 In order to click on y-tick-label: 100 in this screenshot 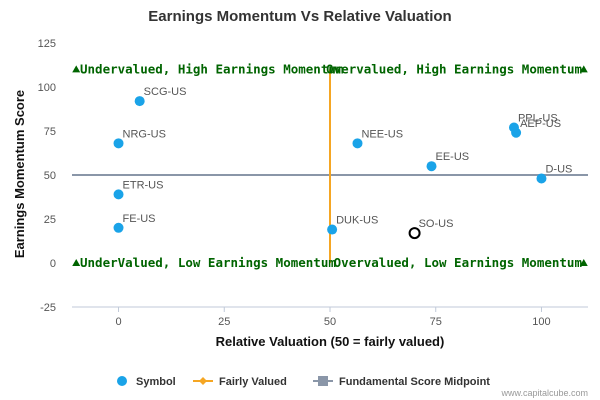, I will do `click(47, 88)`.